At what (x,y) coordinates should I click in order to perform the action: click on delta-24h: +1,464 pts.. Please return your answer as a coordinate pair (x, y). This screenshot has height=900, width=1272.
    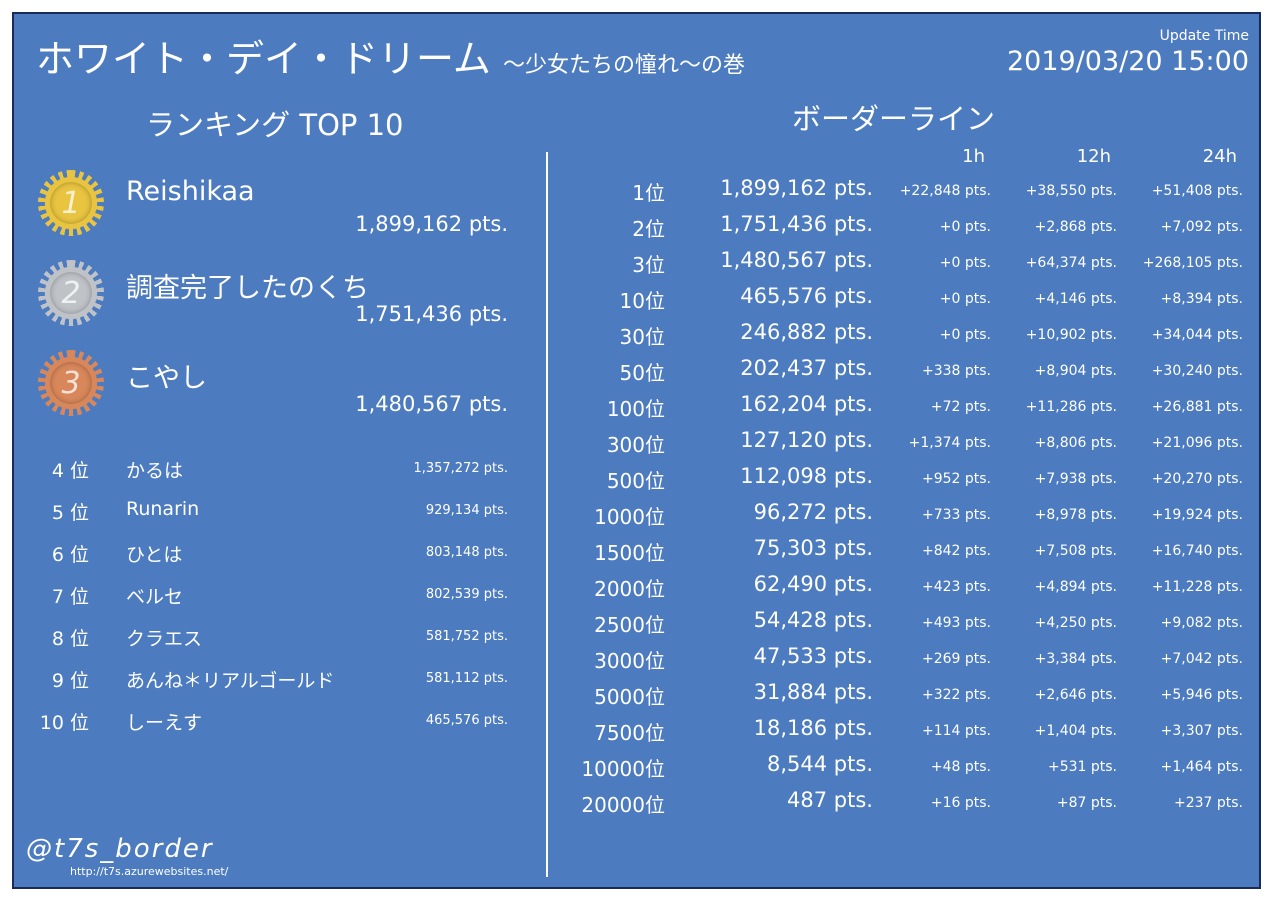
    Looking at the image, I should click on (1201, 767).